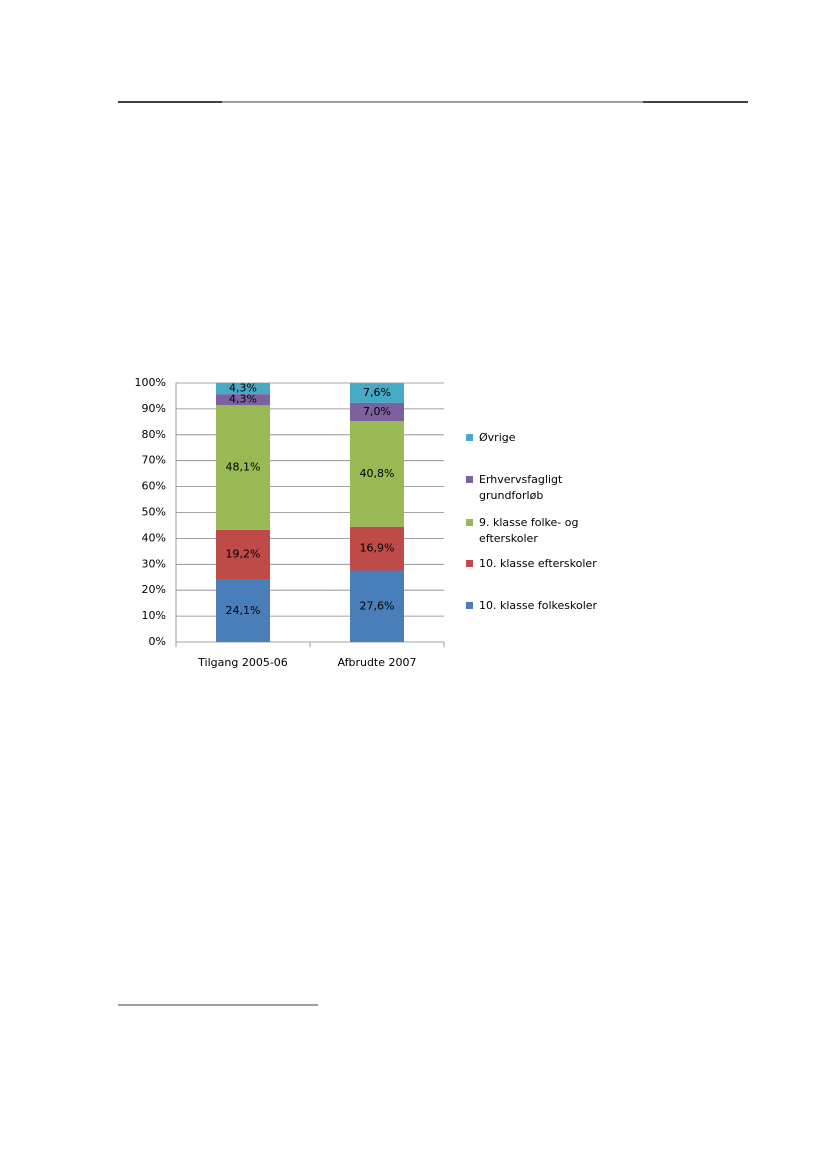  I want to click on legend-label: Erhvervsfagligt grundforløb, so click(521, 487).